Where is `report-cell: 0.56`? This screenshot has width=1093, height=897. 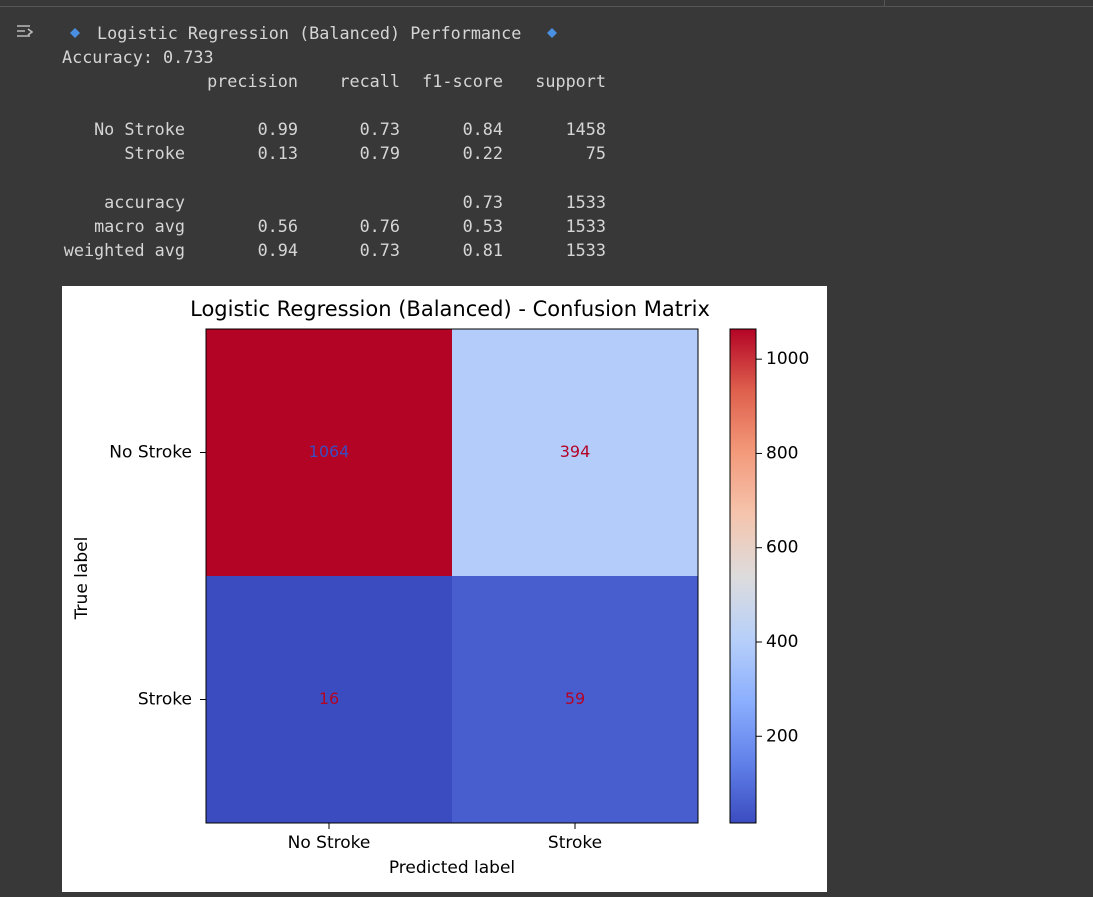 report-cell: 0.56 is located at coordinates (277, 225).